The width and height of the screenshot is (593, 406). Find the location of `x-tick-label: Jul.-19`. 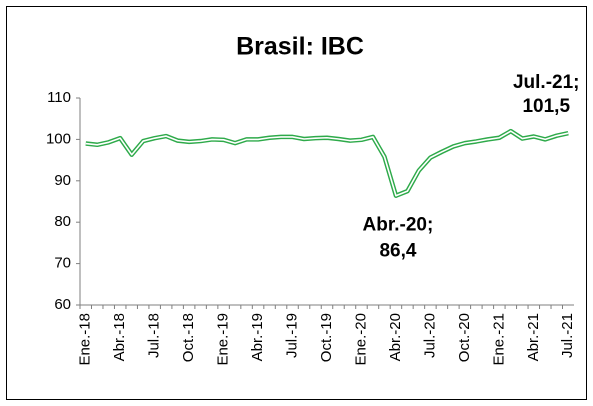

x-tick-label: Jul.-19 is located at coordinates (292, 335).